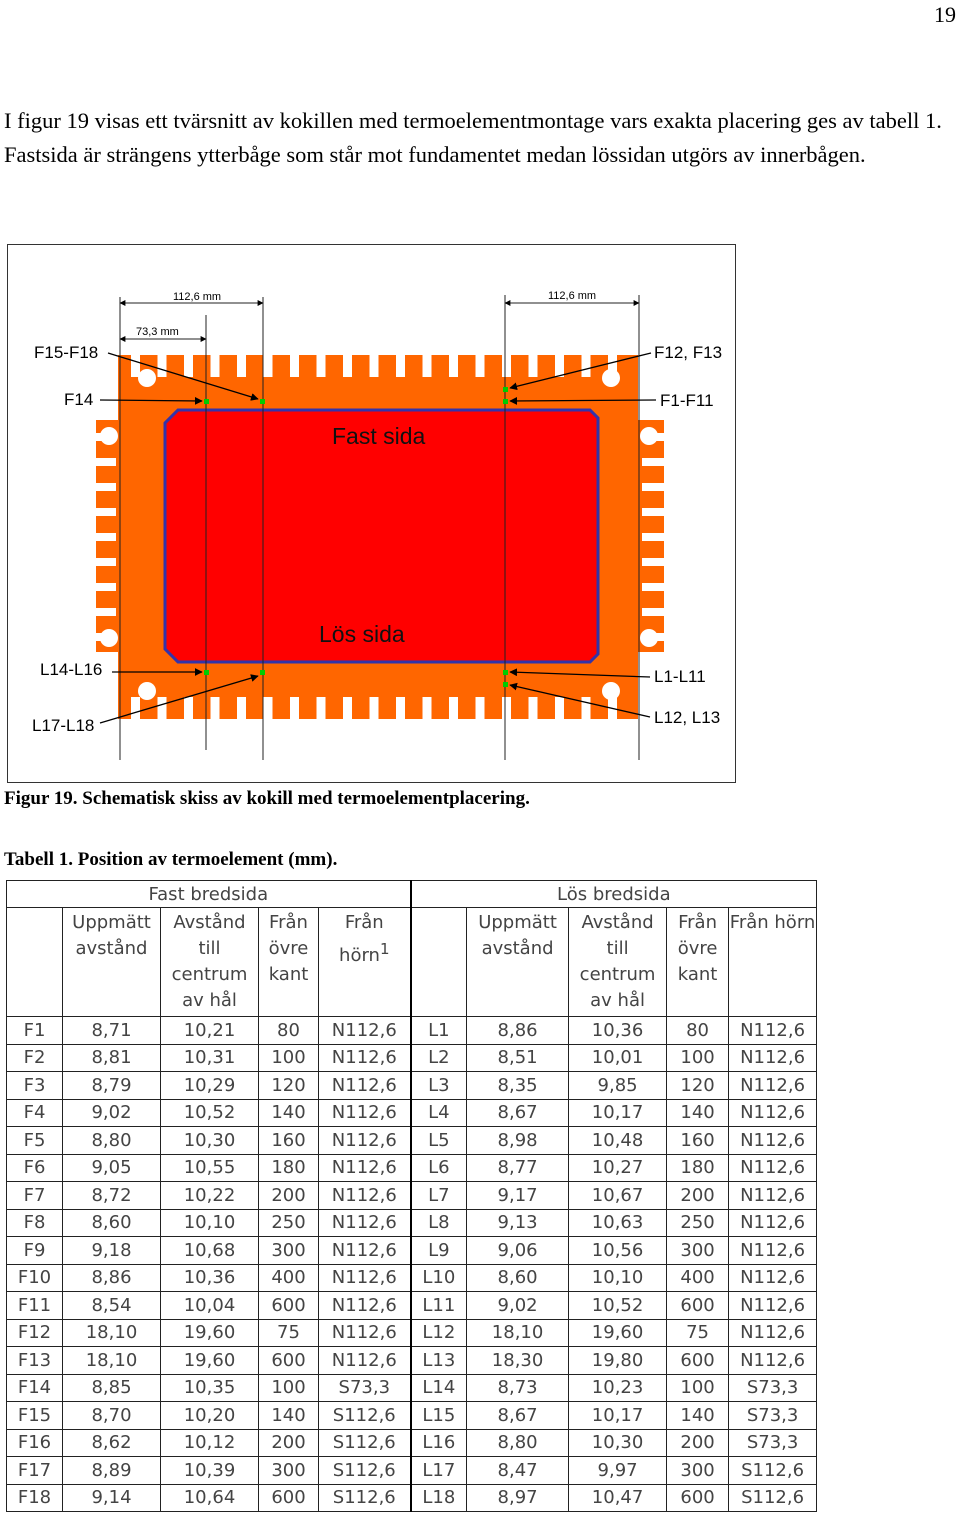 The image size is (960, 1515). What do you see at coordinates (572, 296) in the screenshot?
I see `dim-label-right: 112,6 mm` at bounding box center [572, 296].